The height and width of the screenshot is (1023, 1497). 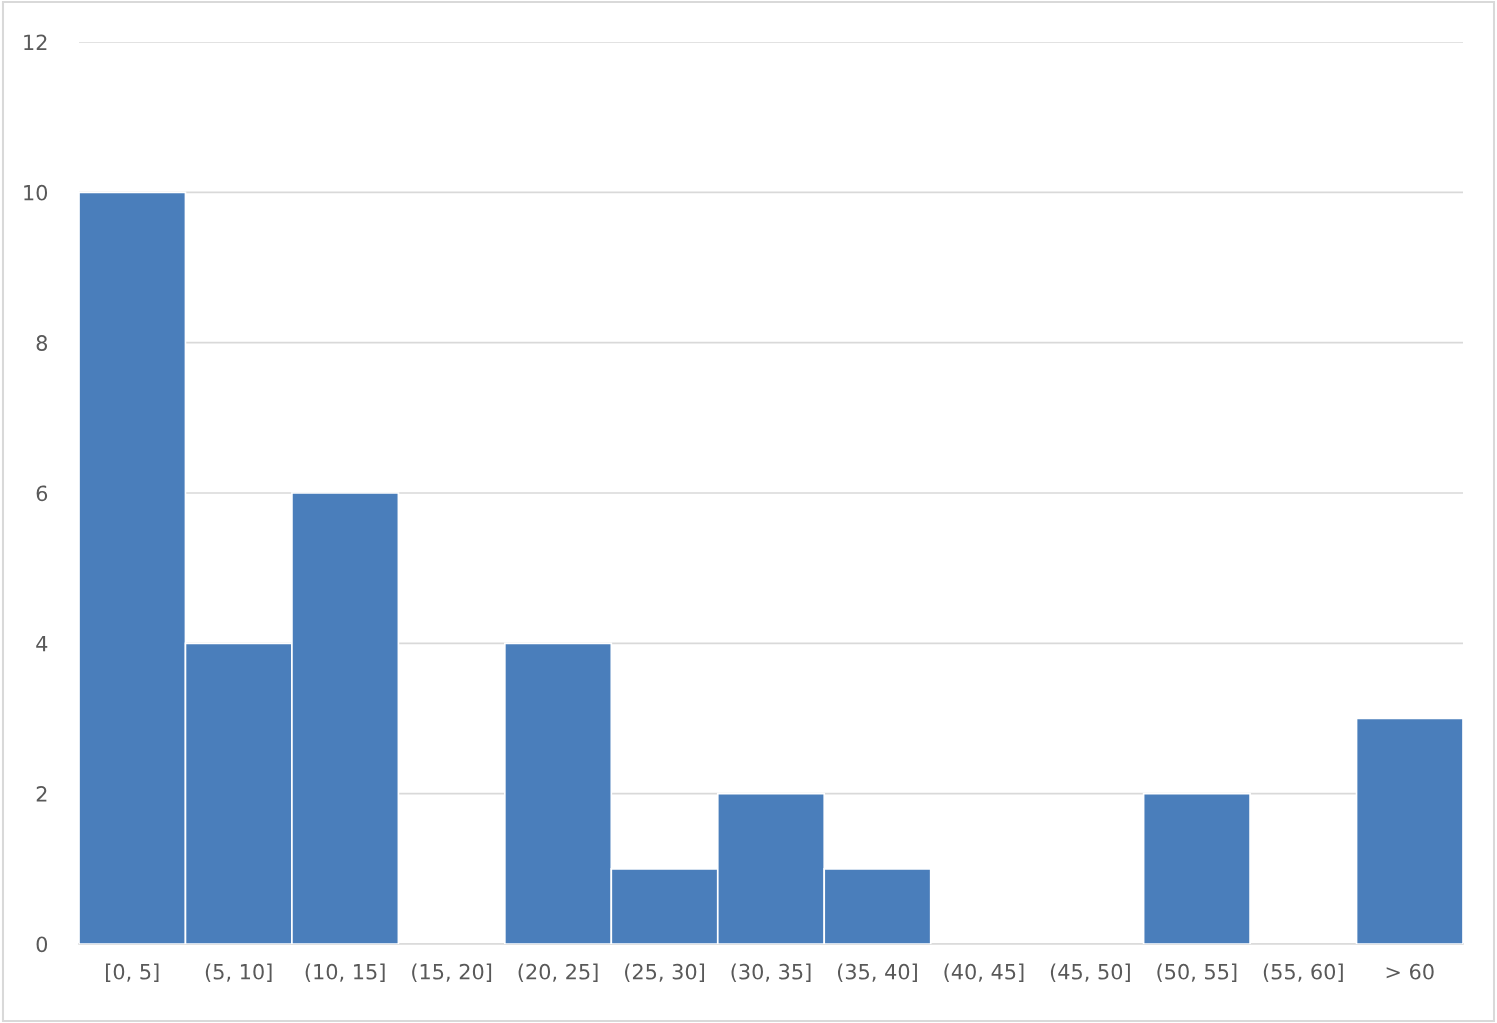 What do you see at coordinates (452, 973) in the screenshot?
I see `x-tick-label: (15, 20]` at bounding box center [452, 973].